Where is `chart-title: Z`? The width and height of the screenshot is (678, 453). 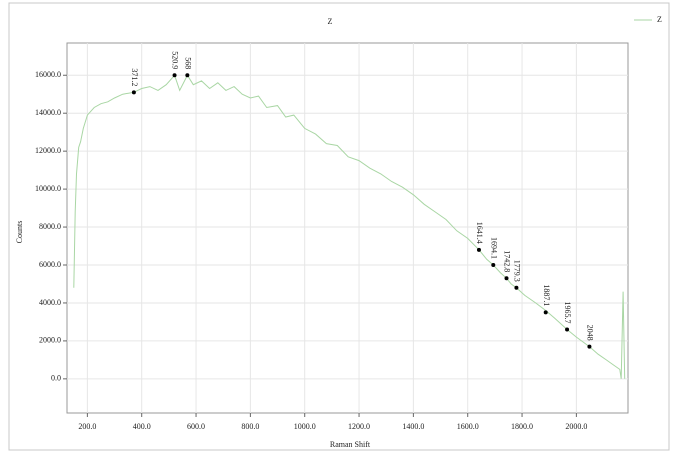
chart-title: Z is located at coordinates (330, 21).